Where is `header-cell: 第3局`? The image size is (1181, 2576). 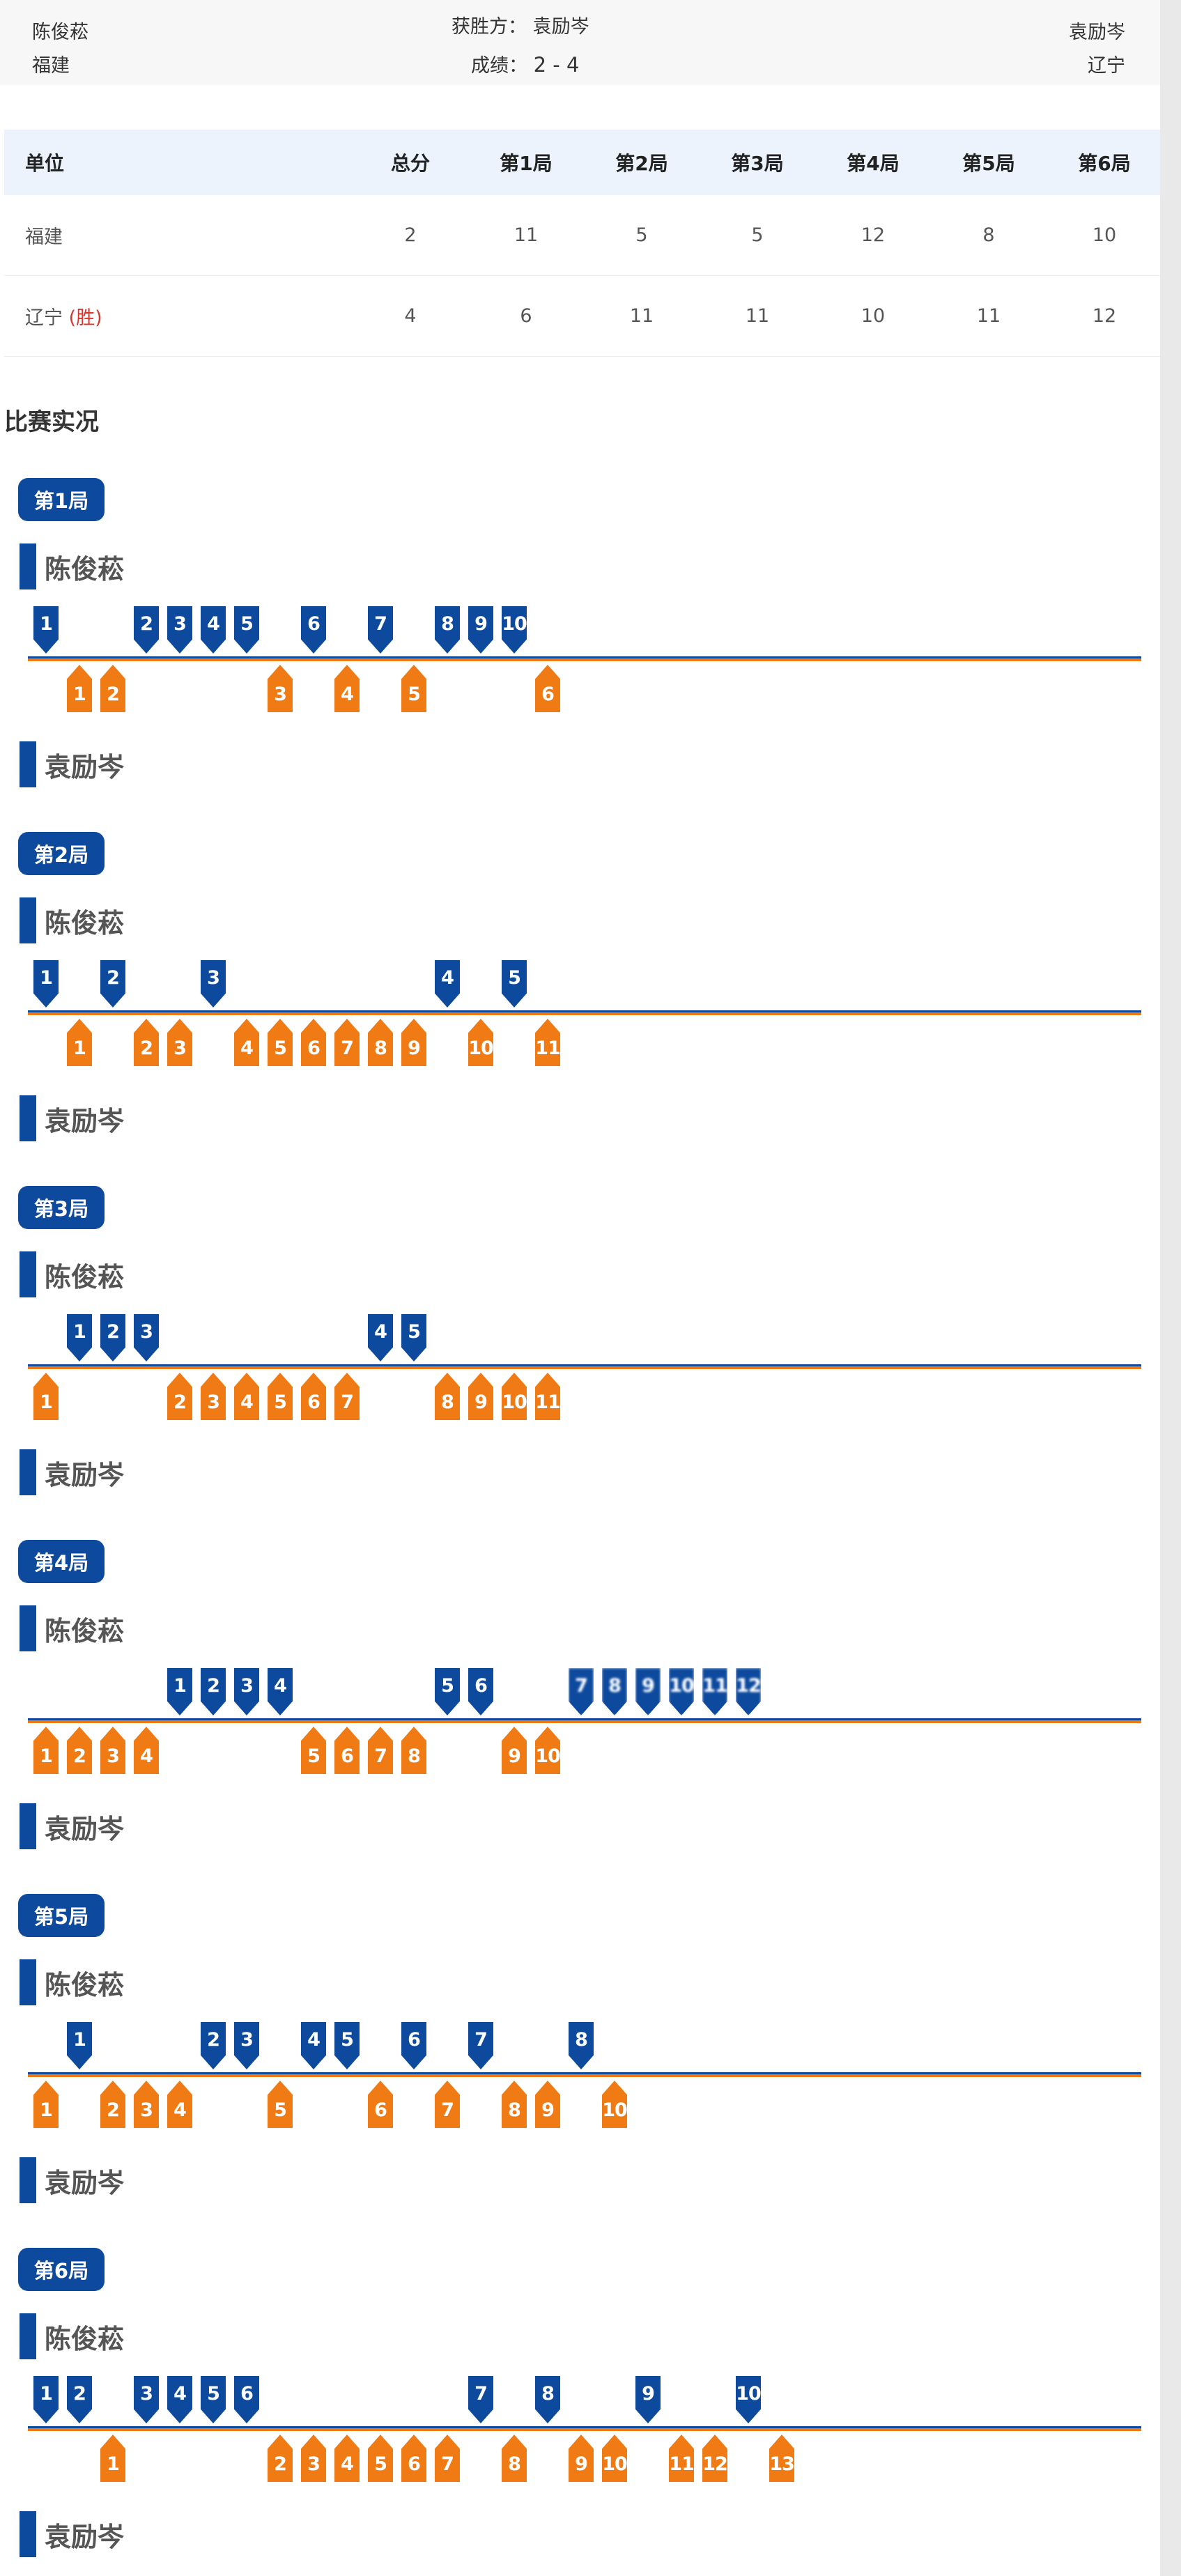
header-cell: 第3局 is located at coordinates (758, 163).